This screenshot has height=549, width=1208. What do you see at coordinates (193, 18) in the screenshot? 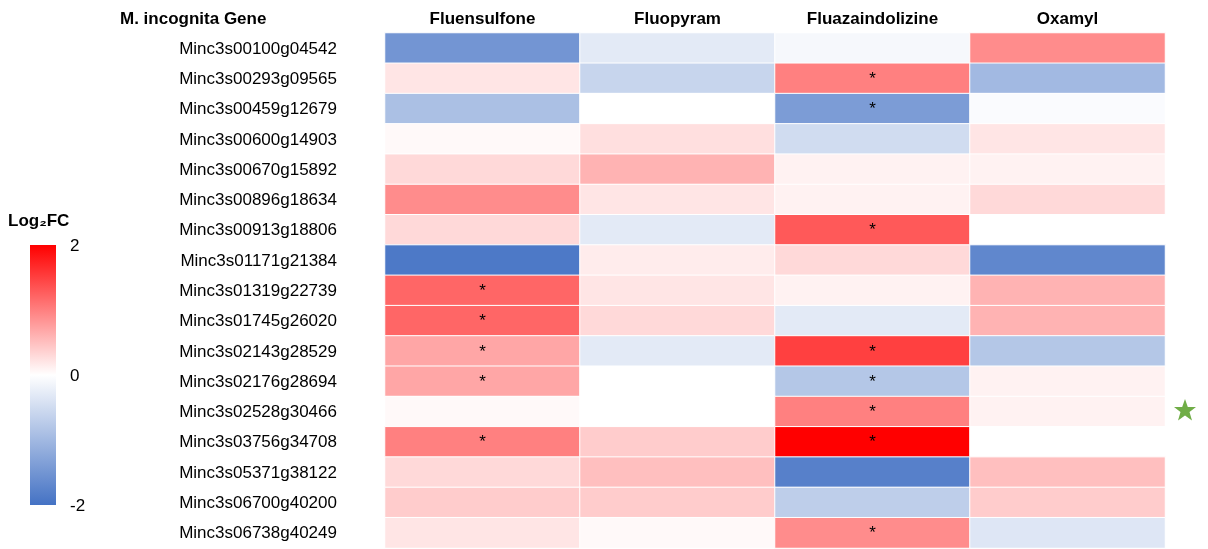
I see `y-axis-title: M. incognita Gene` at bounding box center [193, 18].